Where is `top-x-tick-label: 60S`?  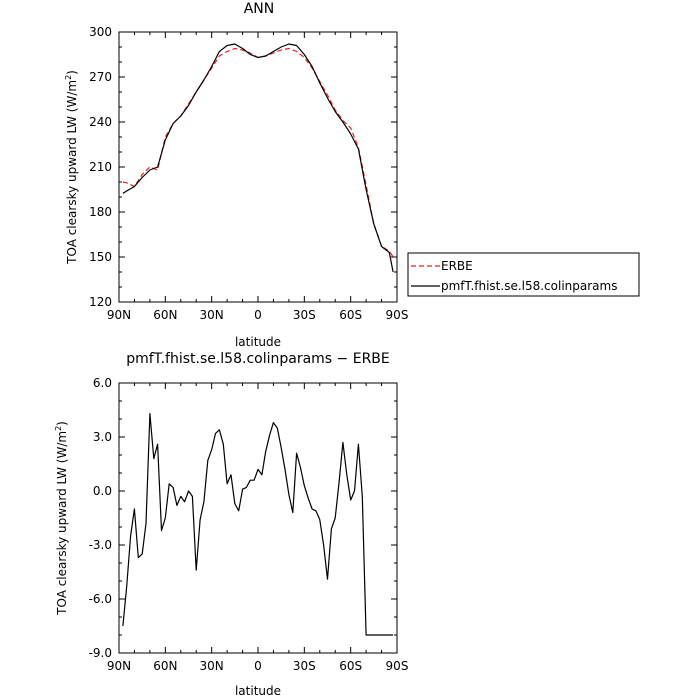 top-x-tick-label: 60S is located at coordinates (350, 315).